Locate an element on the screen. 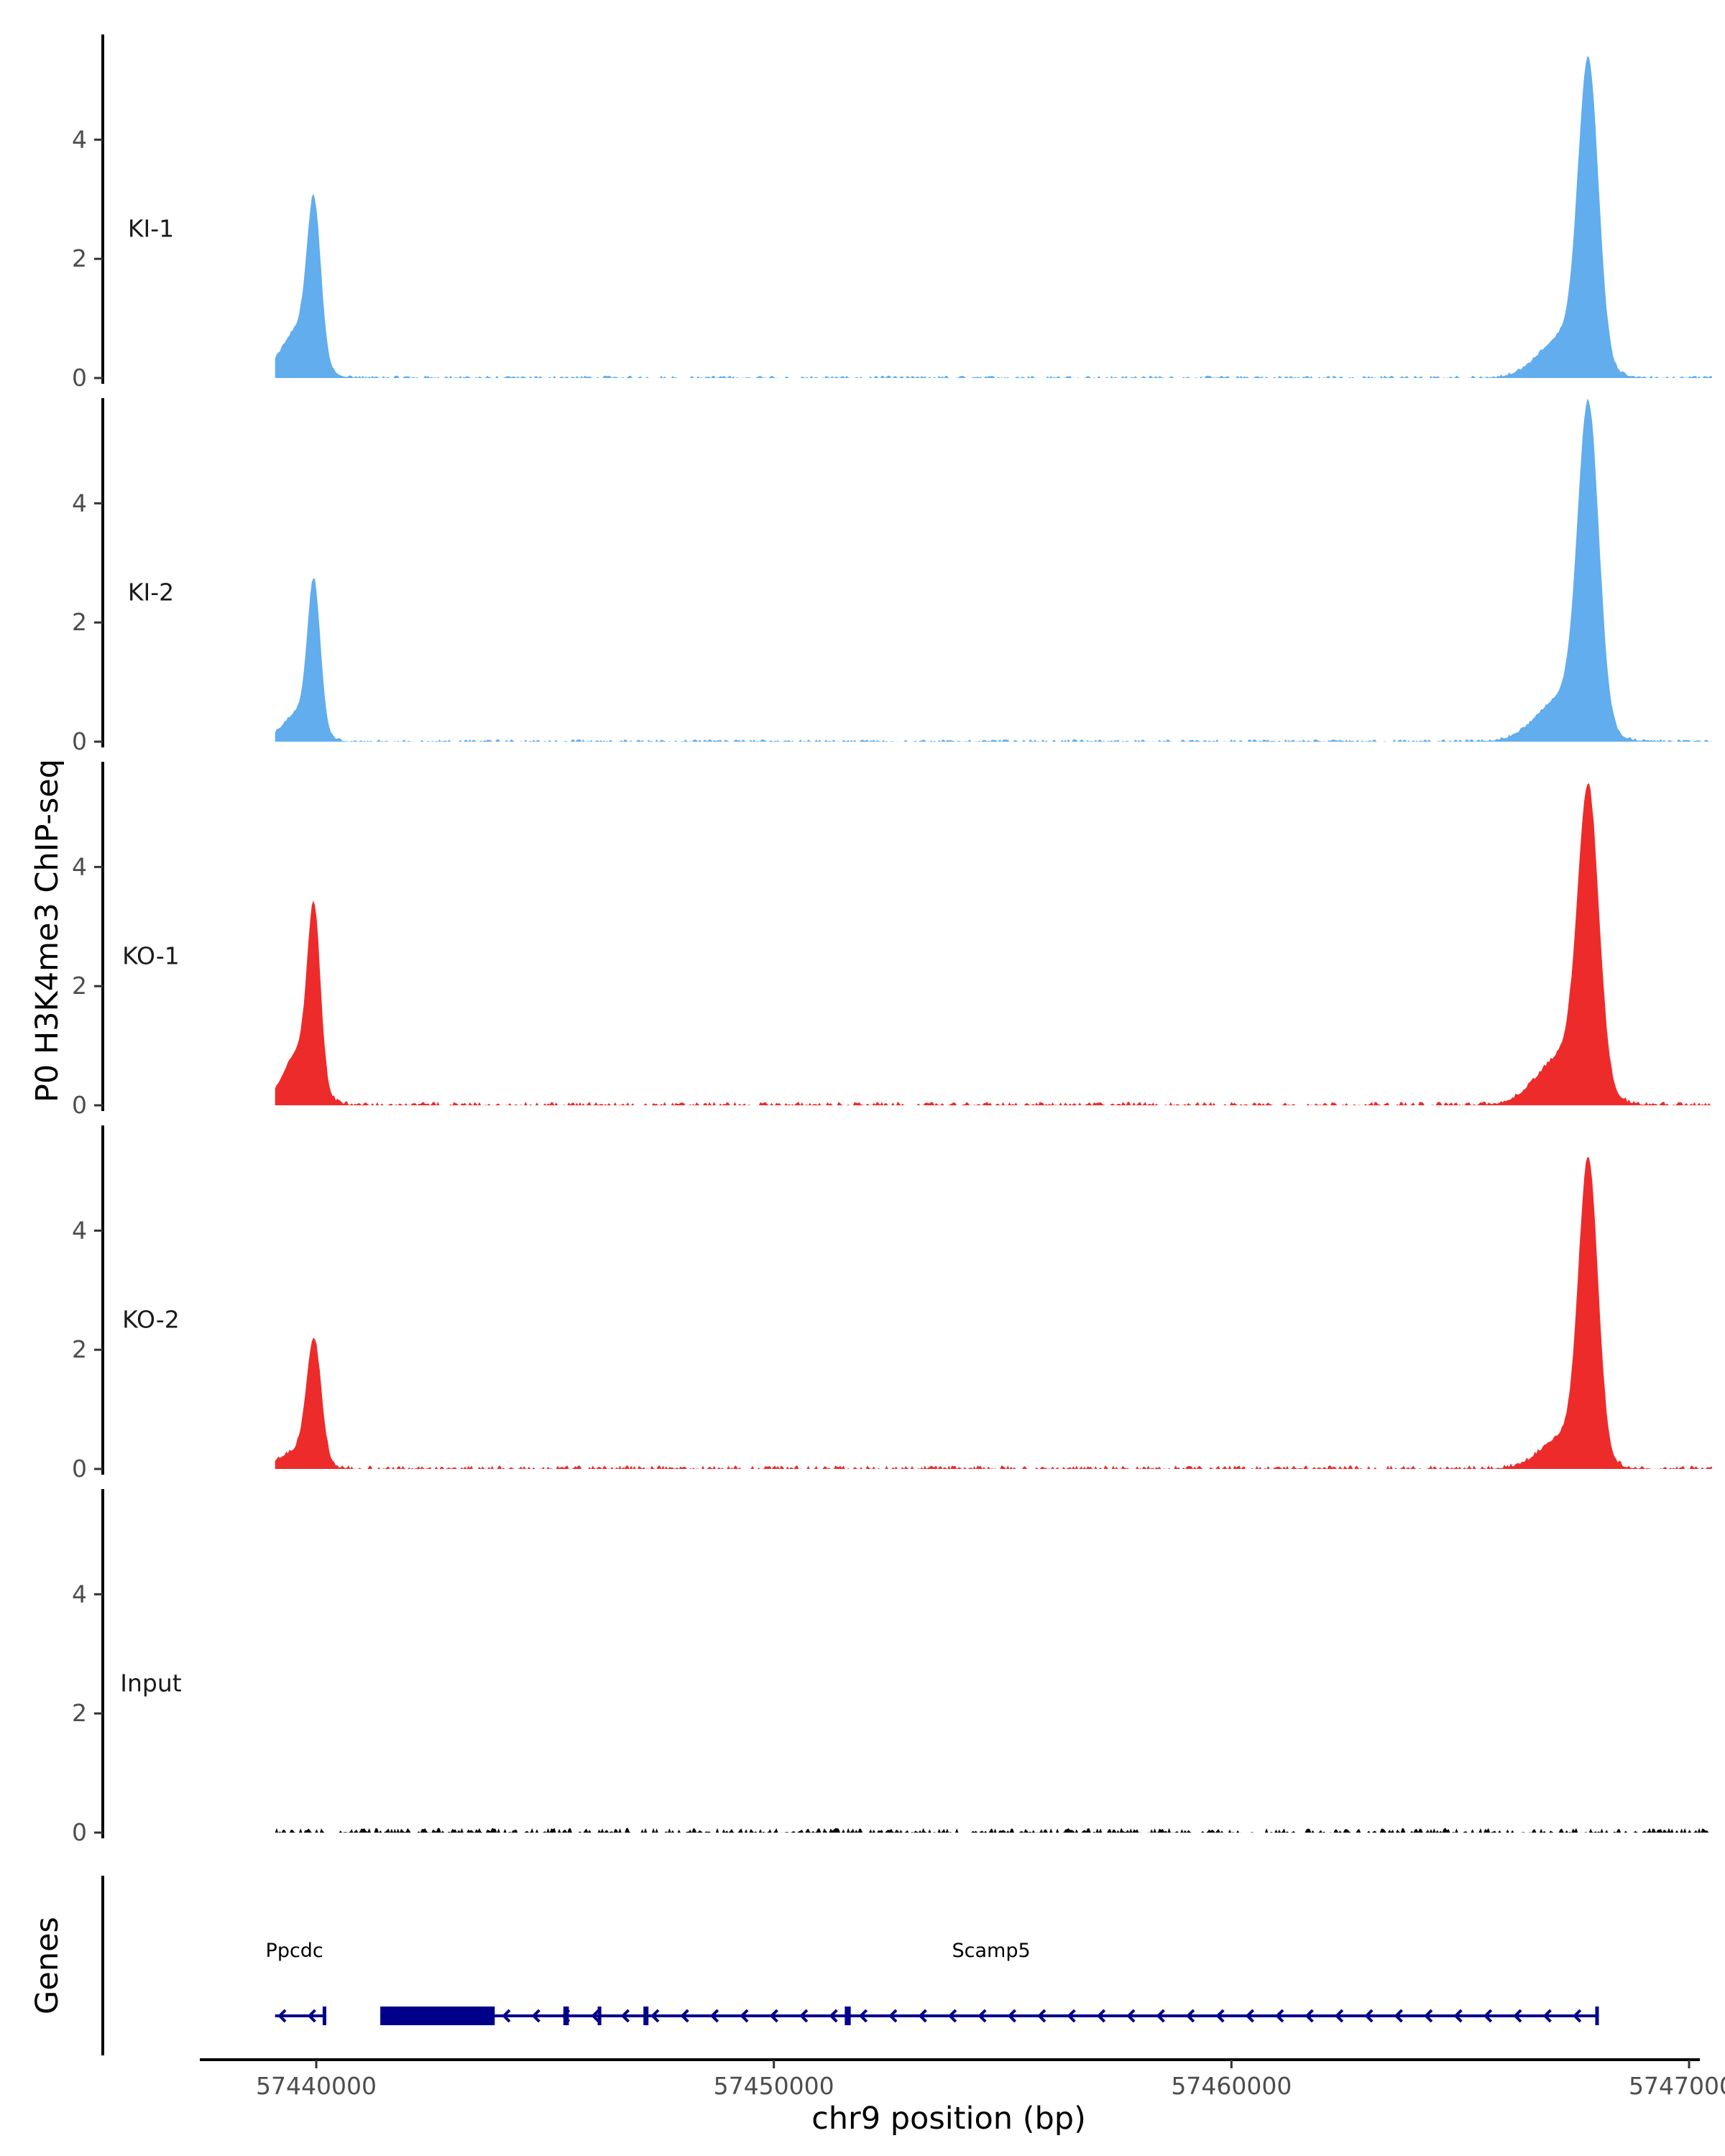 Image resolution: width=1725 pixels, height=2156 pixels. gene-ppcdc: Ppcdc is located at coordinates (296, 1983).